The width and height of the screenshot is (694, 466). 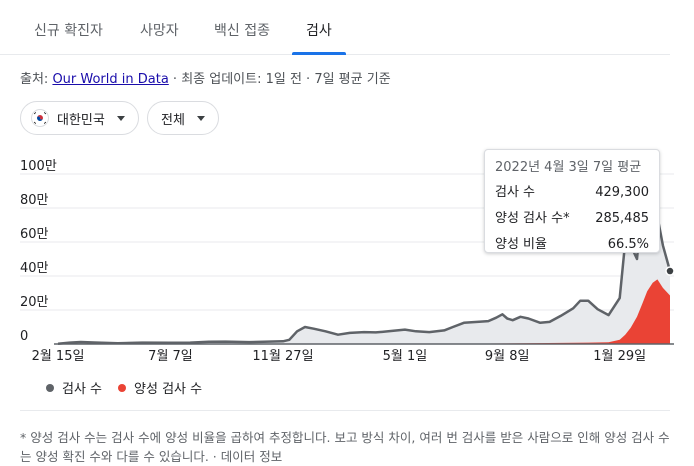 I want to click on x-axis-labels: 2월 15일 7월 7일 11월 27일 5월 1일 9월 8일 1월 29일, so click(x=339, y=356).